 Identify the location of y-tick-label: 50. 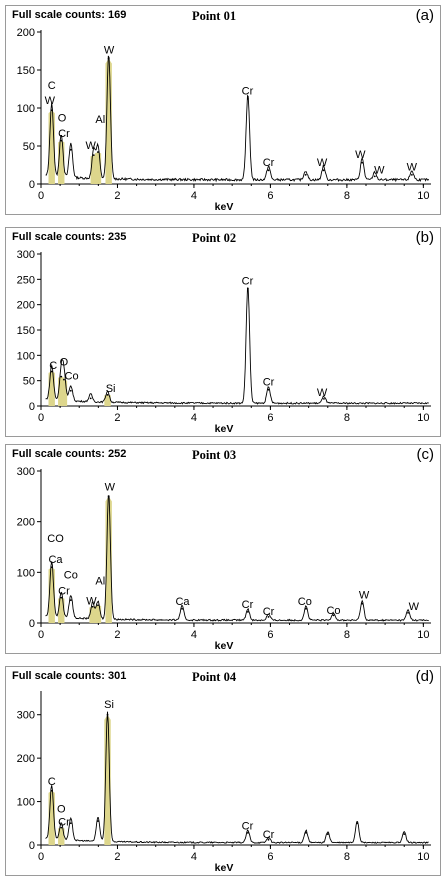
(29, 147).